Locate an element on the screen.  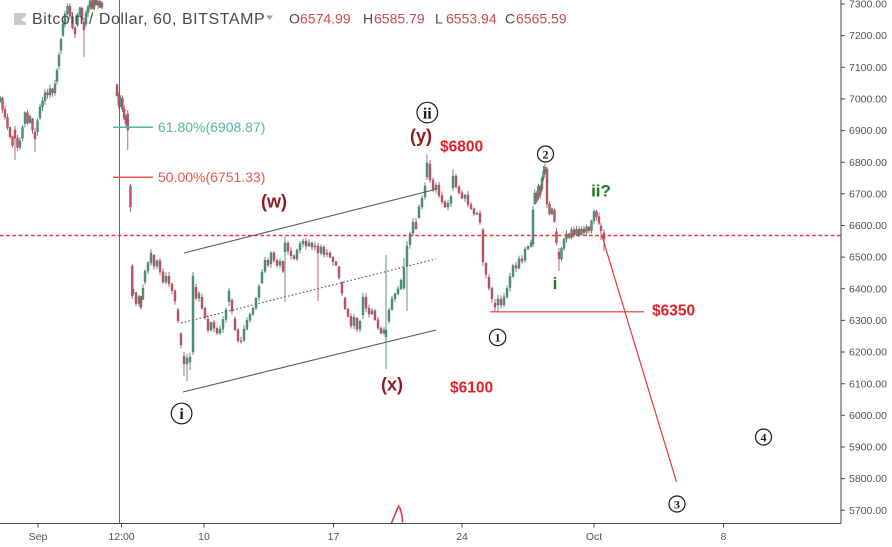
svg-text: L is located at coordinates (439, 19).